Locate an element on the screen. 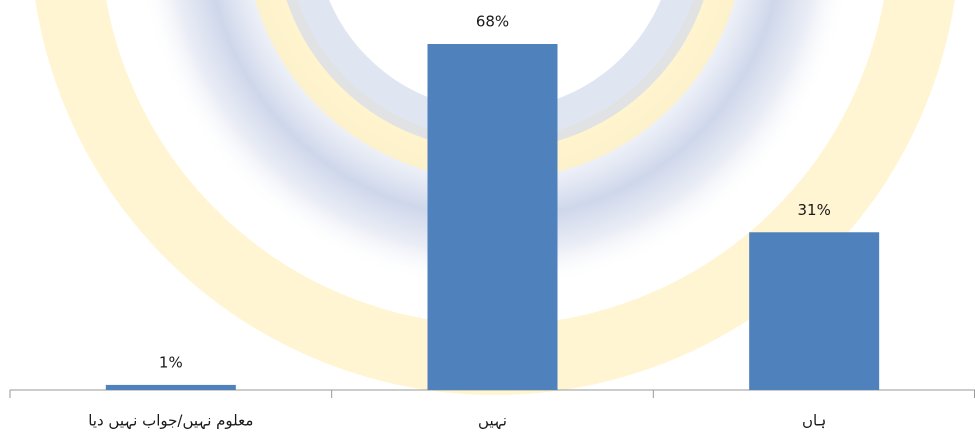 The width and height of the screenshot is (975, 437). value-label: 1% is located at coordinates (171, 362).